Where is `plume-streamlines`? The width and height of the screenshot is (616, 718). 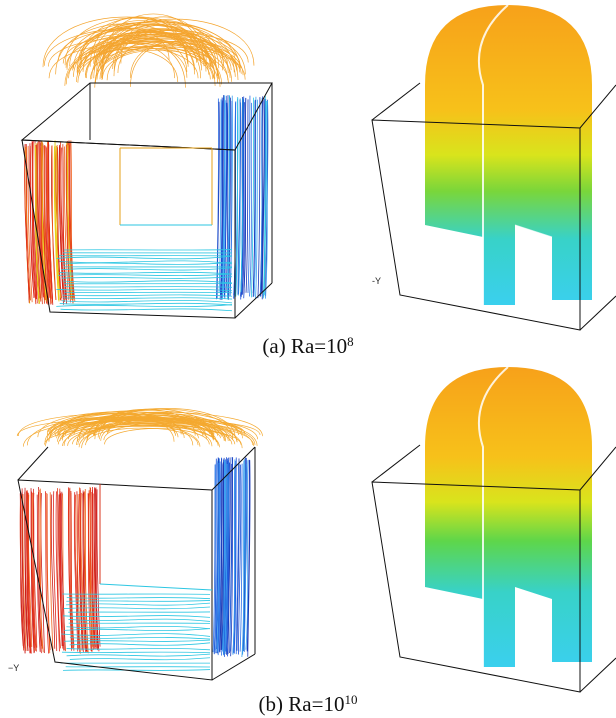
plume-streamlines is located at coordinates (148, 50).